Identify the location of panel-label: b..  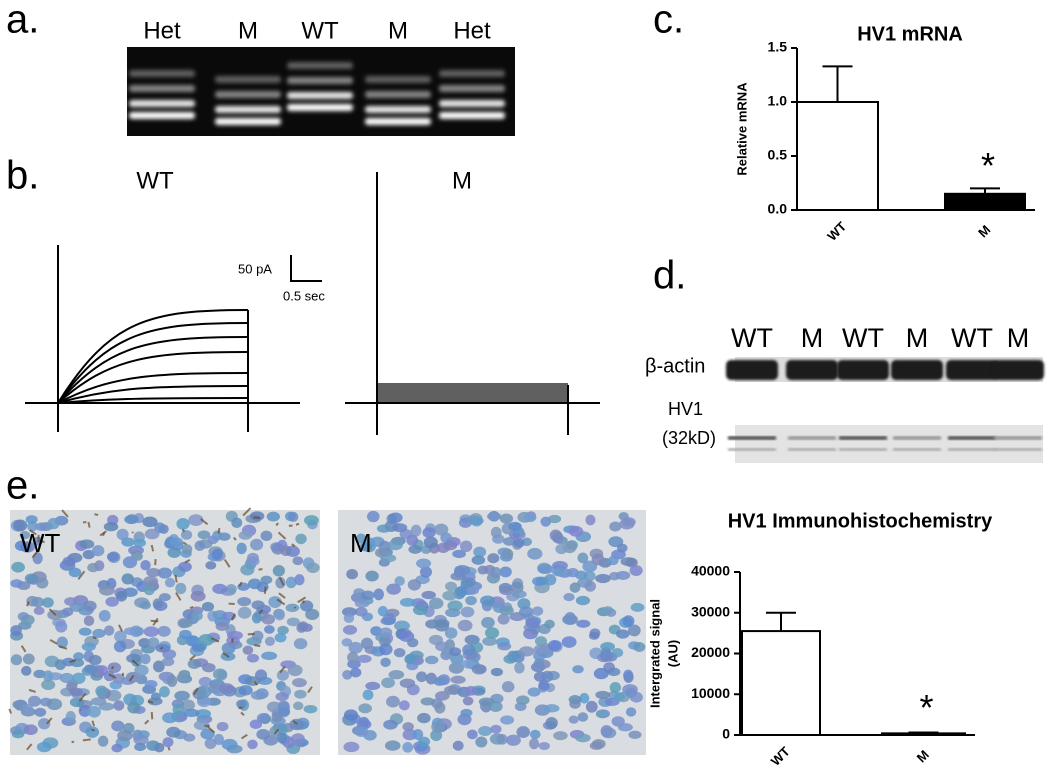
(22, 176).